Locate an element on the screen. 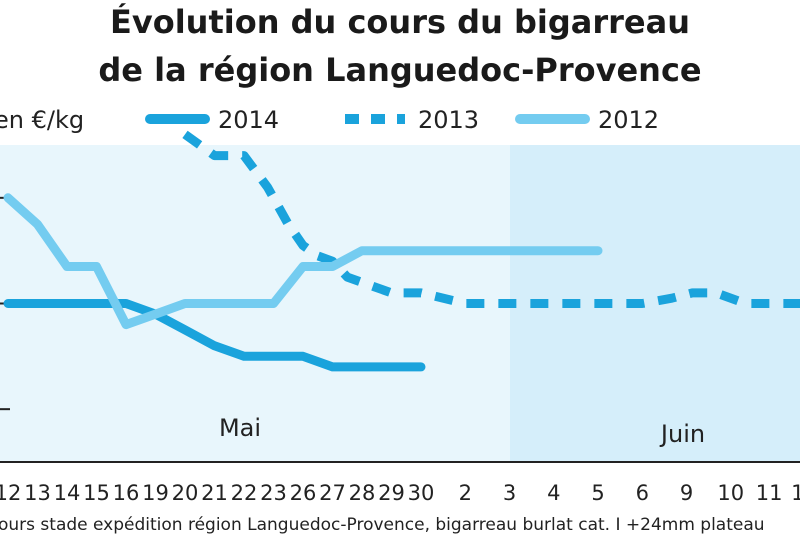 This screenshot has width=800, height=550. x-tick-label: 19 is located at coordinates (155, 493).